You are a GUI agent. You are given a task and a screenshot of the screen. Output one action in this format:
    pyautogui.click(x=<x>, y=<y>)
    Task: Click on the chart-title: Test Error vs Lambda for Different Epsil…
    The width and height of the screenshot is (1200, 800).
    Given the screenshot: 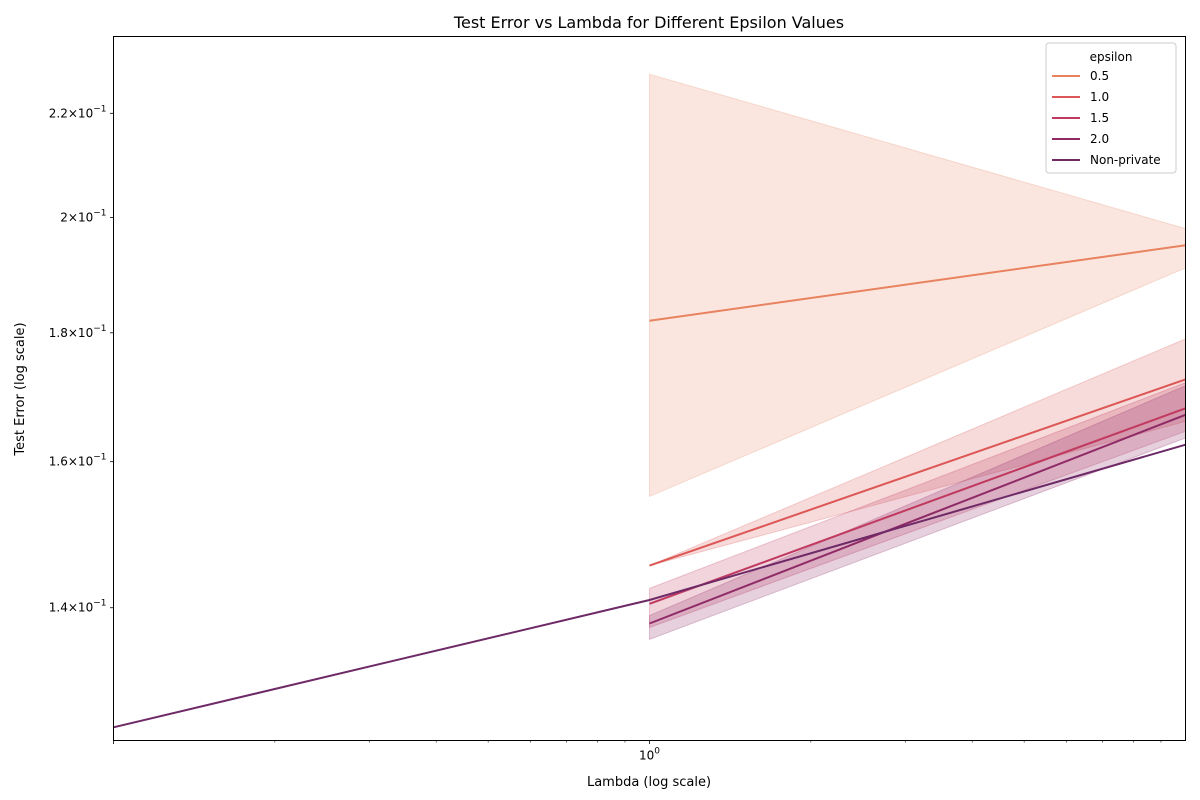 What is the action you would take?
    pyautogui.click(x=648, y=22)
    